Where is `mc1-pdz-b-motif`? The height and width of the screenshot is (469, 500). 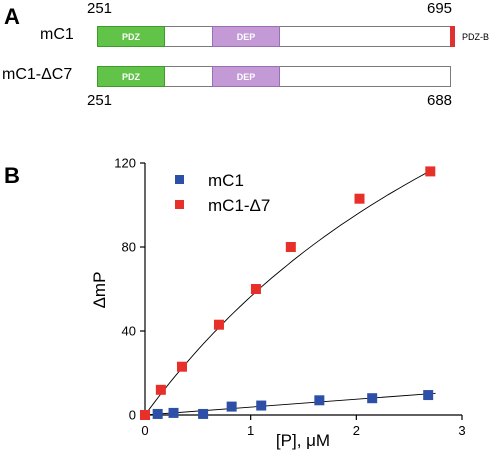
mc1-pdz-b-motif is located at coordinates (452, 36).